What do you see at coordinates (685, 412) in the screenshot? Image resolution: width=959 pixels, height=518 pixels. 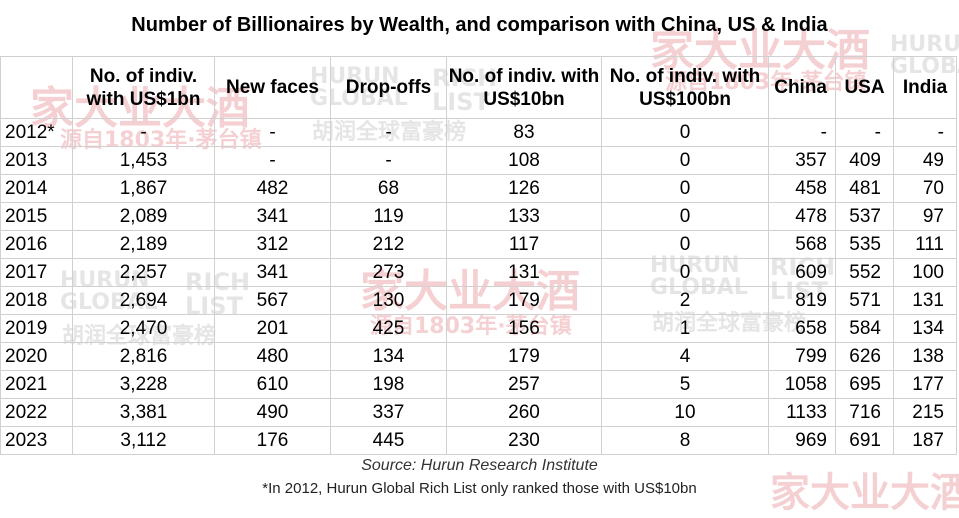 I see `cell-us100bn: 10` at bounding box center [685, 412].